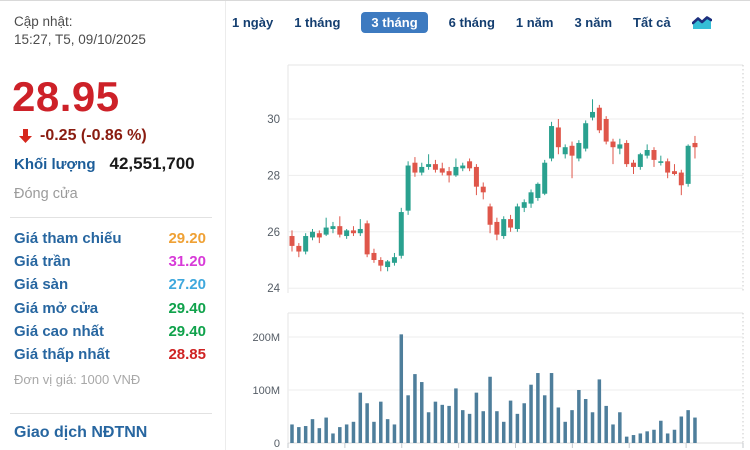 The width and height of the screenshot is (750, 450). Describe the element at coordinates (80, 39) in the screenshot. I see `updated-time: 15:27, T5, 09/10/2025` at that location.